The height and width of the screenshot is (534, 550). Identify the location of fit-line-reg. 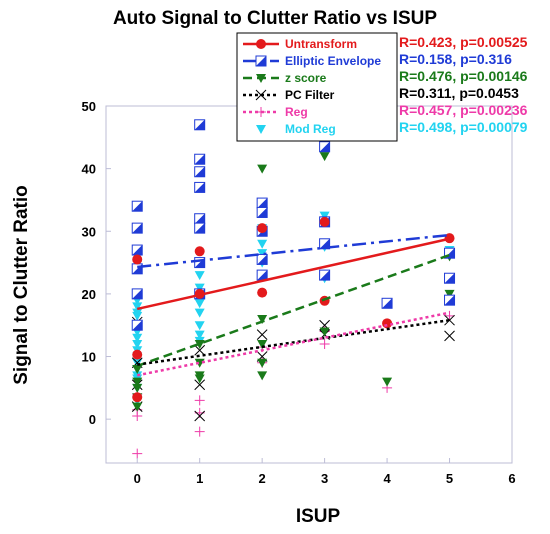
(293, 344).